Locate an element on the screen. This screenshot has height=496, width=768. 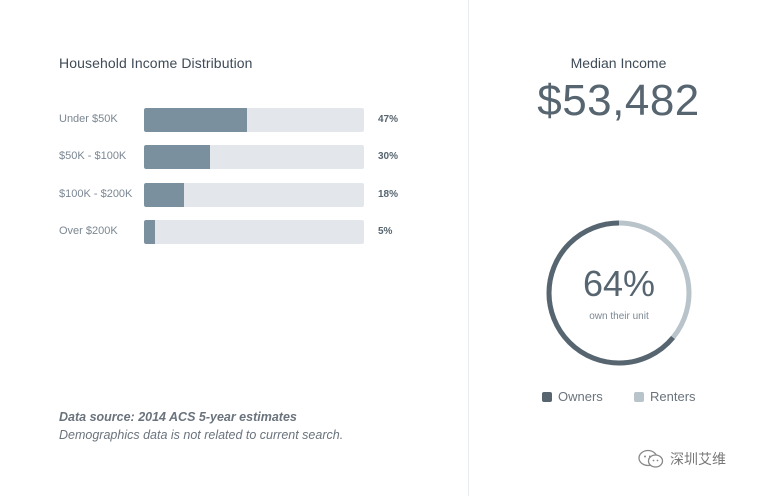
income-row-50k-100k: $50K - $100K 30% is located at coordinates (239, 157).